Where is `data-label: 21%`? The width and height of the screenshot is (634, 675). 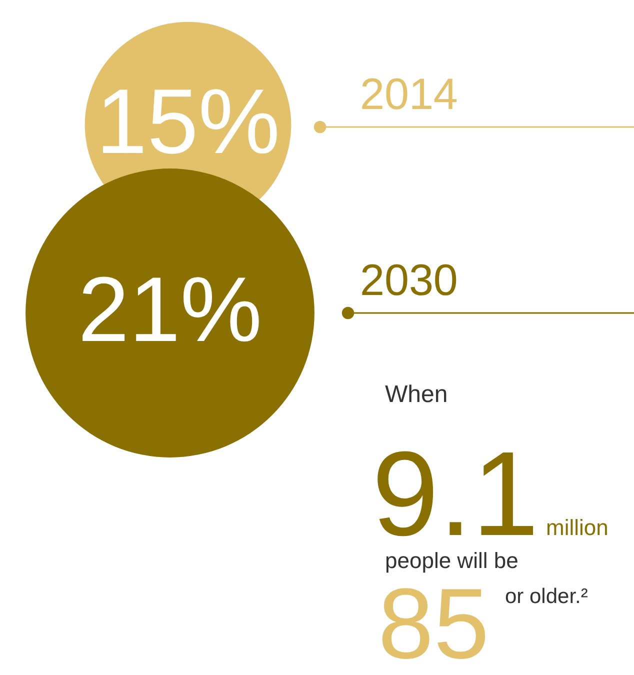
data-label: 21% is located at coordinates (170, 310).